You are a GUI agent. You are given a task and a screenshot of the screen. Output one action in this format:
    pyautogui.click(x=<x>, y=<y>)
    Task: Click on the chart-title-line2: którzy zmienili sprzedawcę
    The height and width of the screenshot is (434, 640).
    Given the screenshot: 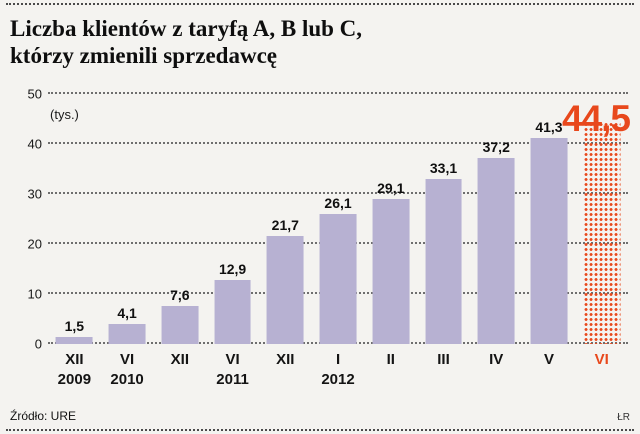 What is the action you would take?
    pyautogui.click(x=143, y=55)
    